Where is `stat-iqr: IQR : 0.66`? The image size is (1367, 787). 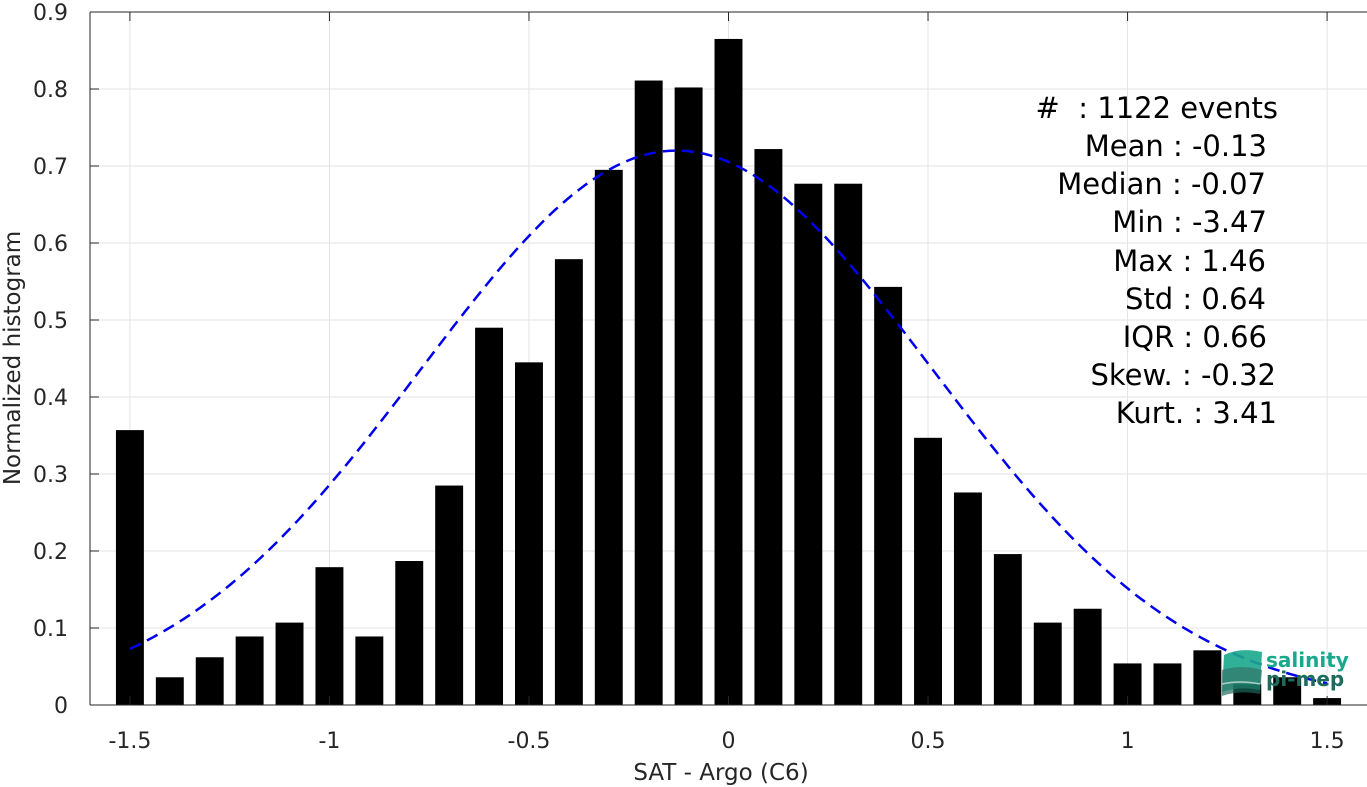
stat-iqr: IQR : 0.66 is located at coordinates (1195, 337).